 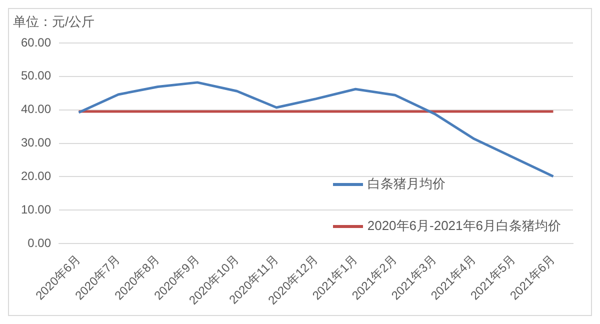 What do you see at coordinates (40, 243) in the screenshot?
I see `y-tick-label: 0.00` at bounding box center [40, 243].